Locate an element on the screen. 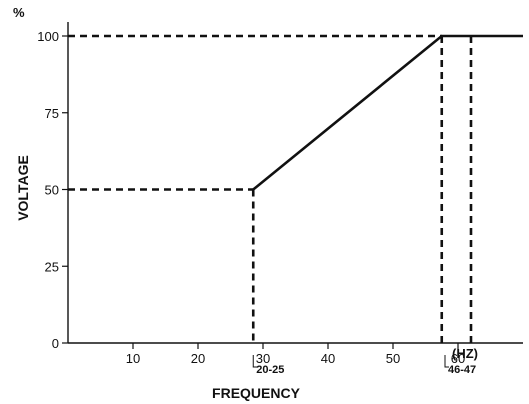 The height and width of the screenshot is (404, 529). x-tick-label: 20 is located at coordinates (198, 358).